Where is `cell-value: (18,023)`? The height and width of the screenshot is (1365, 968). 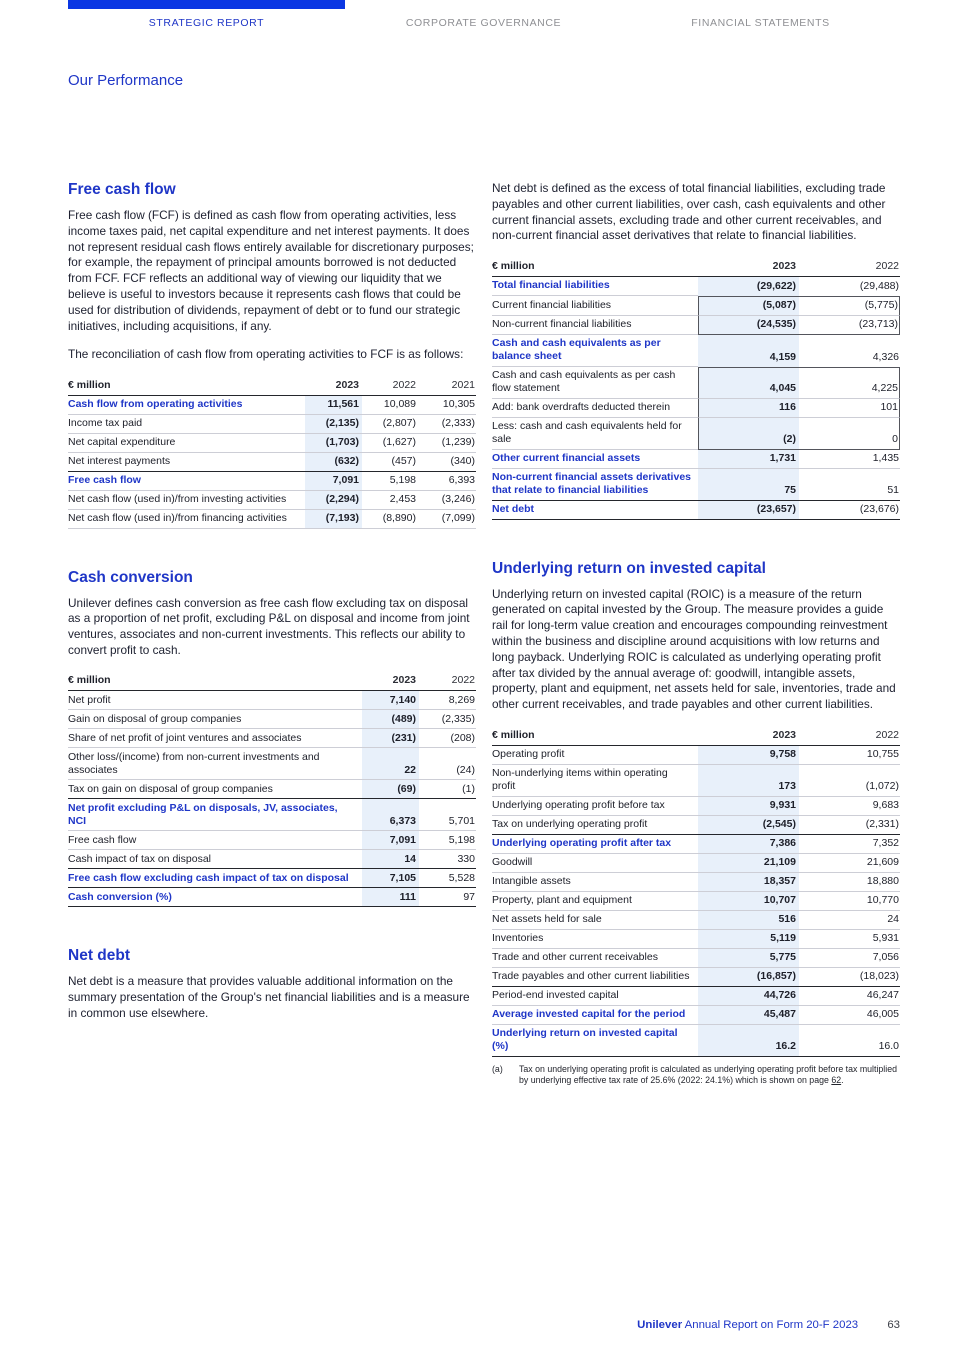
cell-value: (18,023) is located at coordinates (879, 976).